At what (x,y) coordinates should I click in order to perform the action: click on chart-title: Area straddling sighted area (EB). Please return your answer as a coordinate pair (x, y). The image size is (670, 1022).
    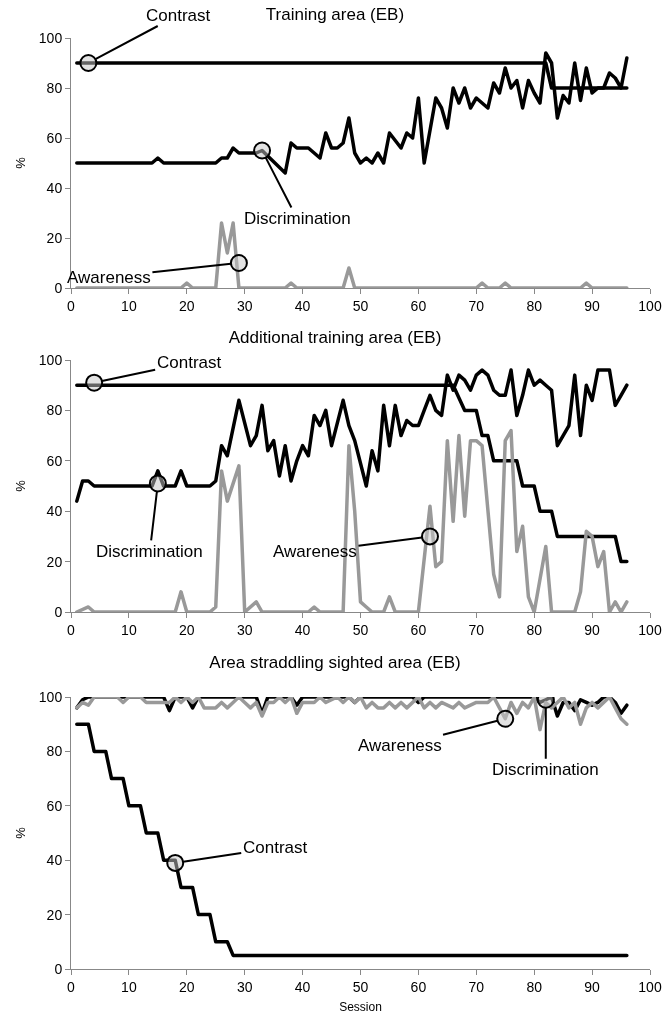
    Looking at the image, I should click on (335, 662).